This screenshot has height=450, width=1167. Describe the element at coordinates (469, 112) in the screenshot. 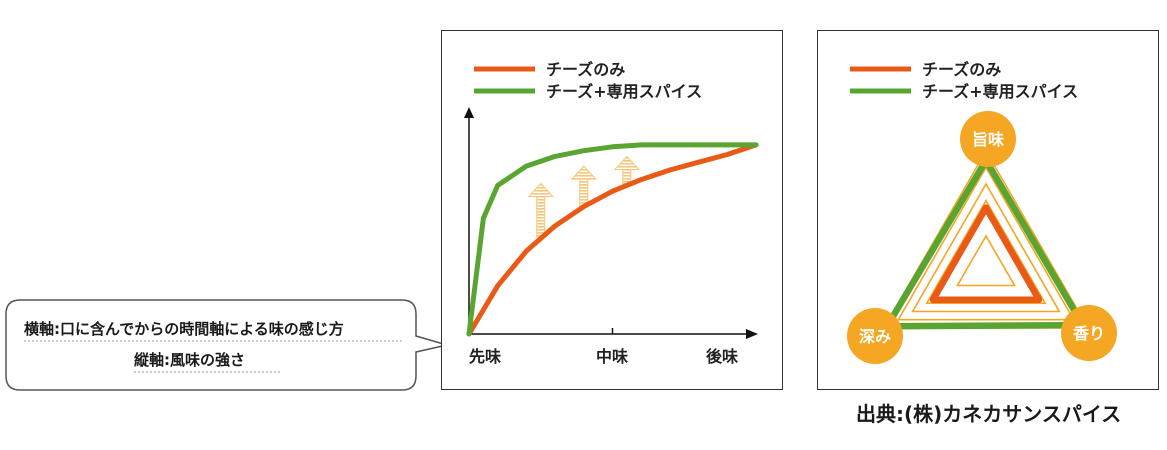

I see `y-axis-arrowhead` at that location.